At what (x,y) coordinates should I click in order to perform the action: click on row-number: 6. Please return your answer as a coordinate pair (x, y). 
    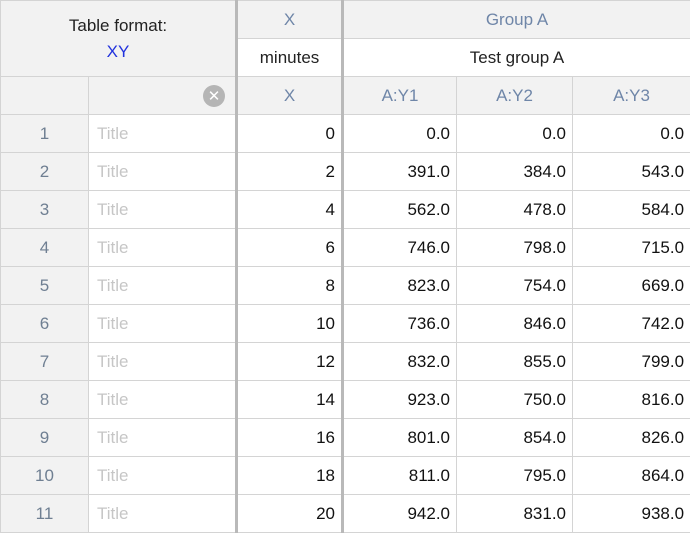
    Looking at the image, I should click on (44, 323).